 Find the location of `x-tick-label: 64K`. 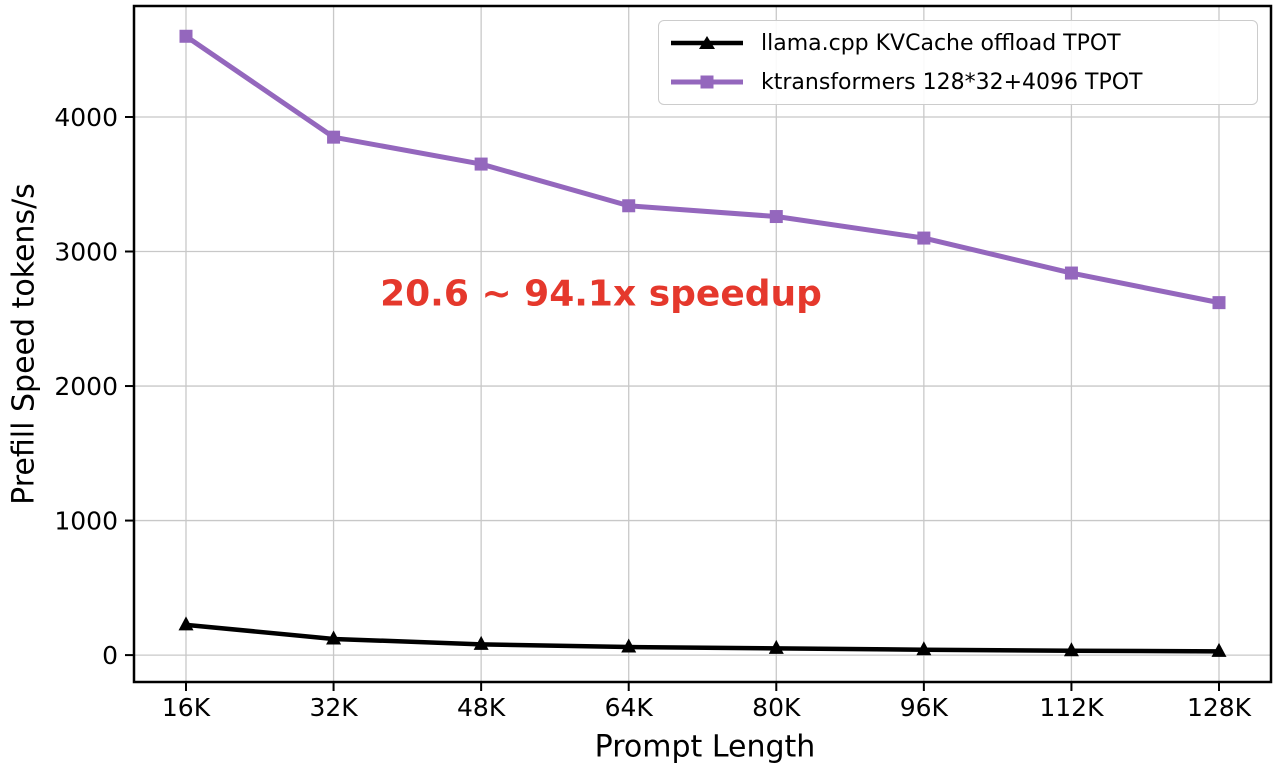

x-tick-label: 64K is located at coordinates (629, 707).